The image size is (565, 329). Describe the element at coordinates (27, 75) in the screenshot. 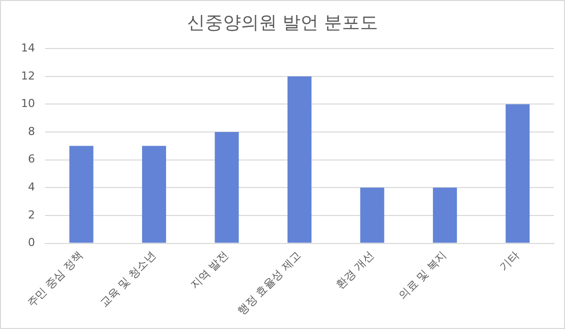

I see `y-tick-label: 12` at that location.